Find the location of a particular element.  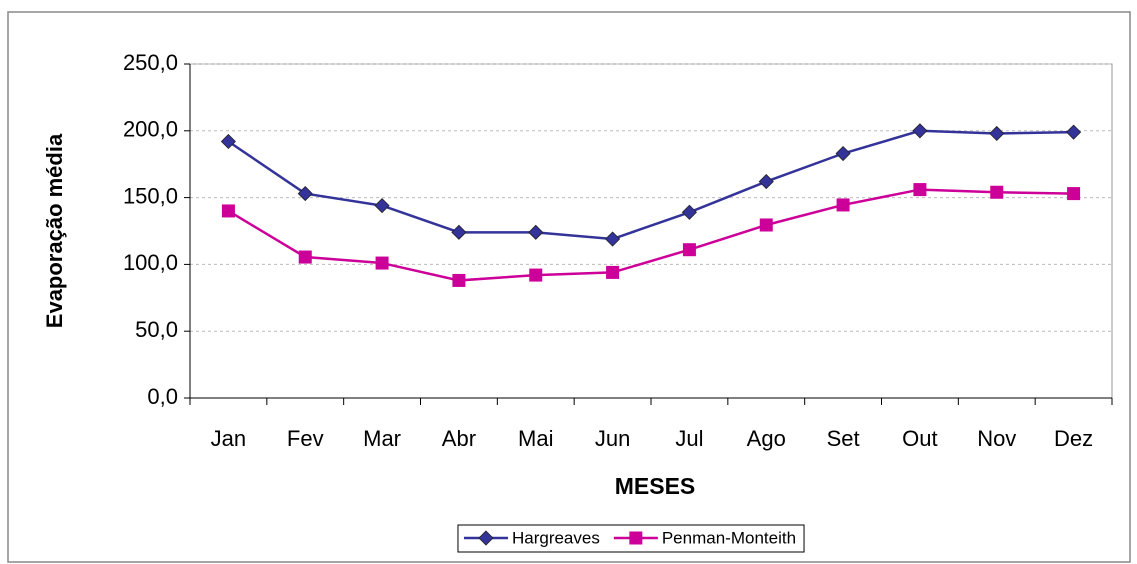

x-tick-label: Out is located at coordinates (919, 438).